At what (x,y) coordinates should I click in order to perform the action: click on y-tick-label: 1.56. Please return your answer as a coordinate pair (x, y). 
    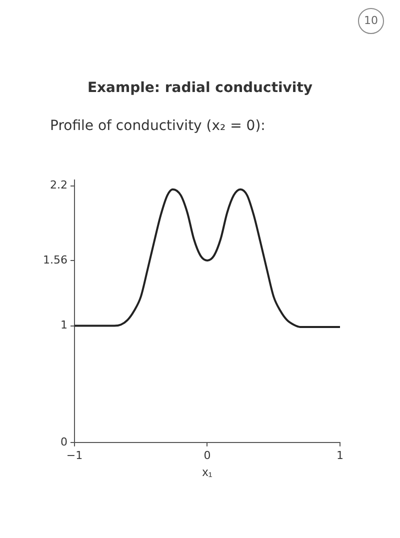
    Looking at the image, I should click on (55, 259).